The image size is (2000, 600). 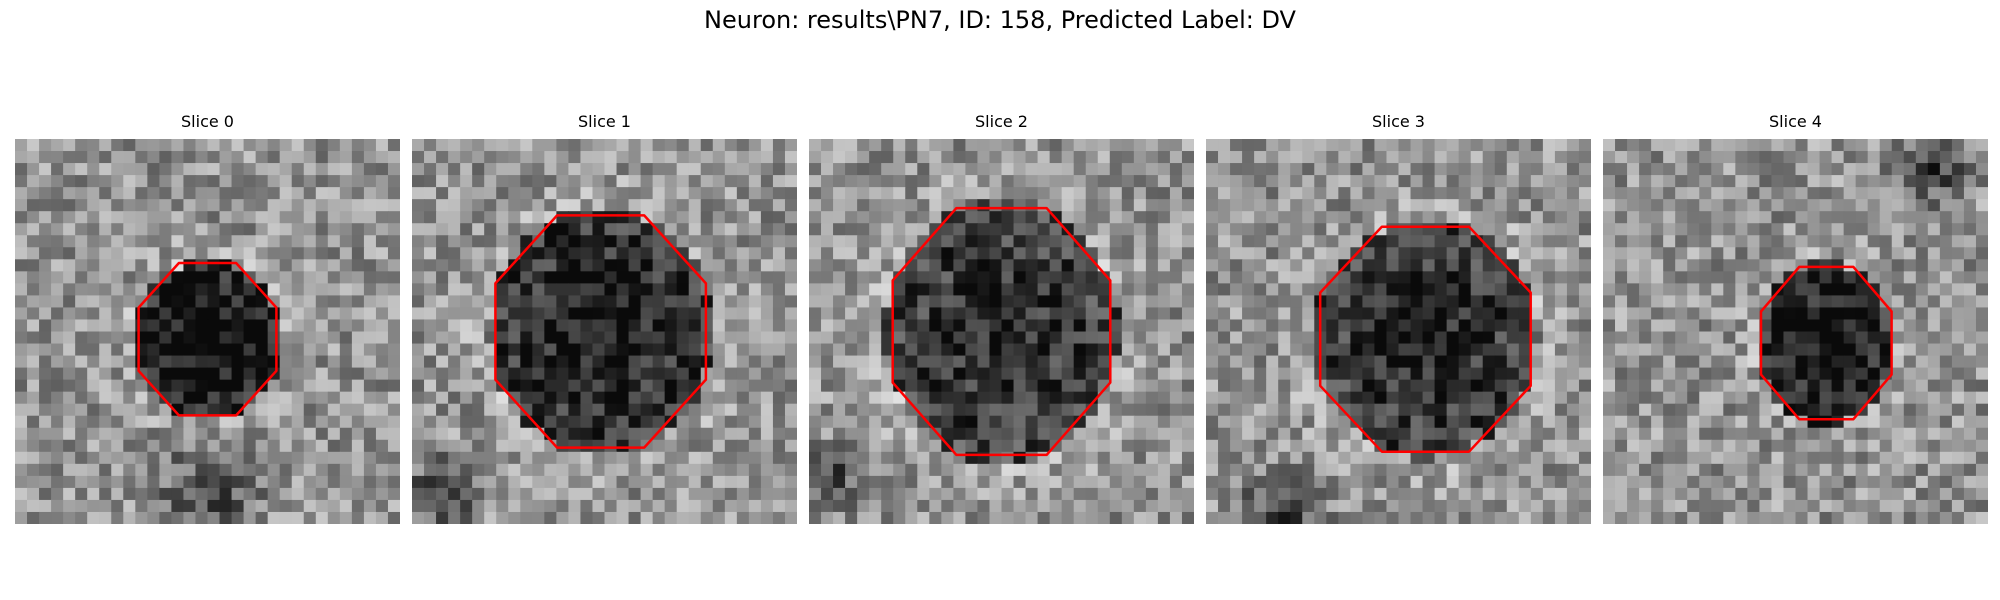 I want to click on slice-panel-1: Slice 1, so click(x=604, y=317).